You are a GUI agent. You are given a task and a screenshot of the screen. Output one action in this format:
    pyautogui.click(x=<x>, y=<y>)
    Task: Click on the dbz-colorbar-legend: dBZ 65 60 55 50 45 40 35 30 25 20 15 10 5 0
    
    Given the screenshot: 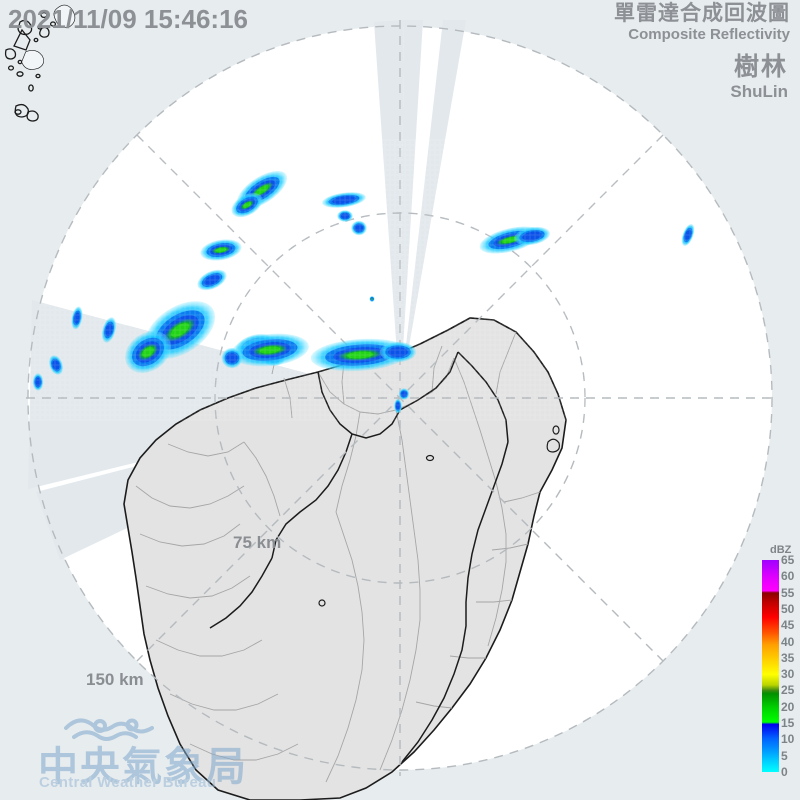 What is the action you would take?
    pyautogui.click(x=779, y=664)
    